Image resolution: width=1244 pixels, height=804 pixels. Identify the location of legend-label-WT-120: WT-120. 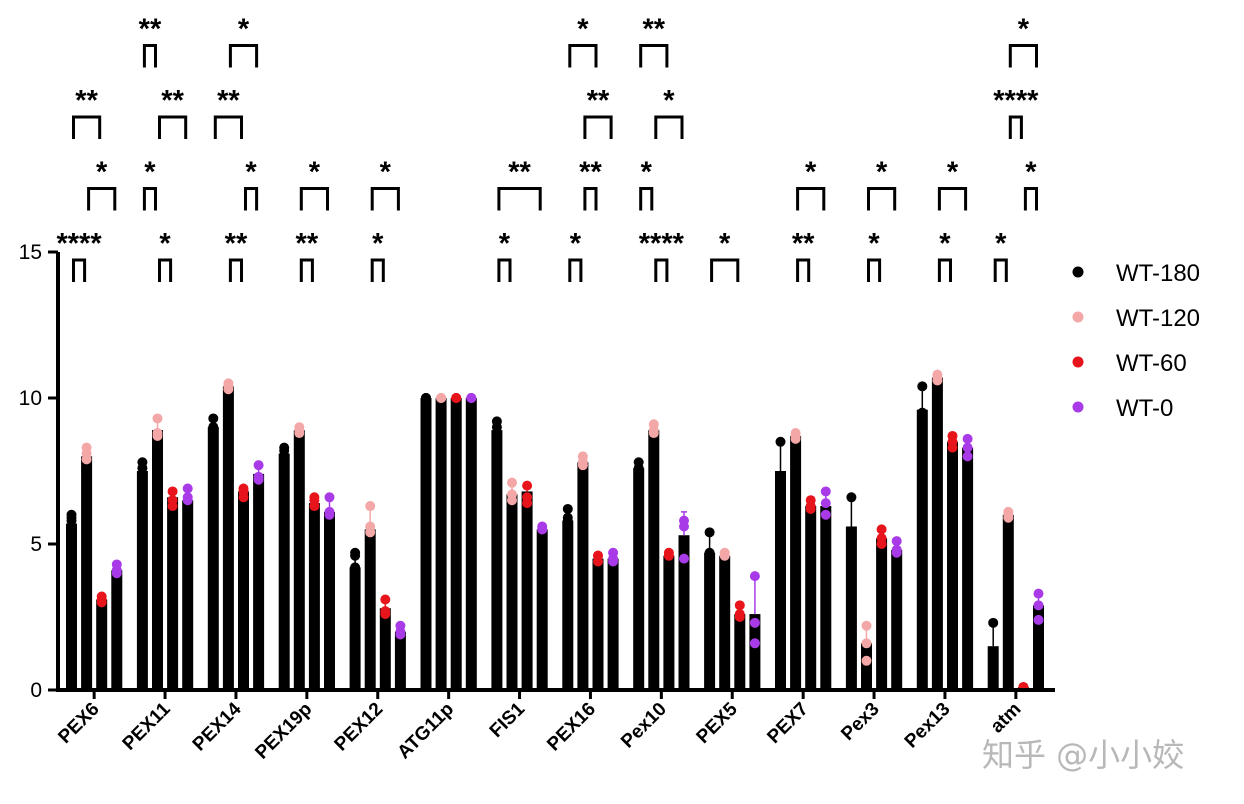
(1158, 318).